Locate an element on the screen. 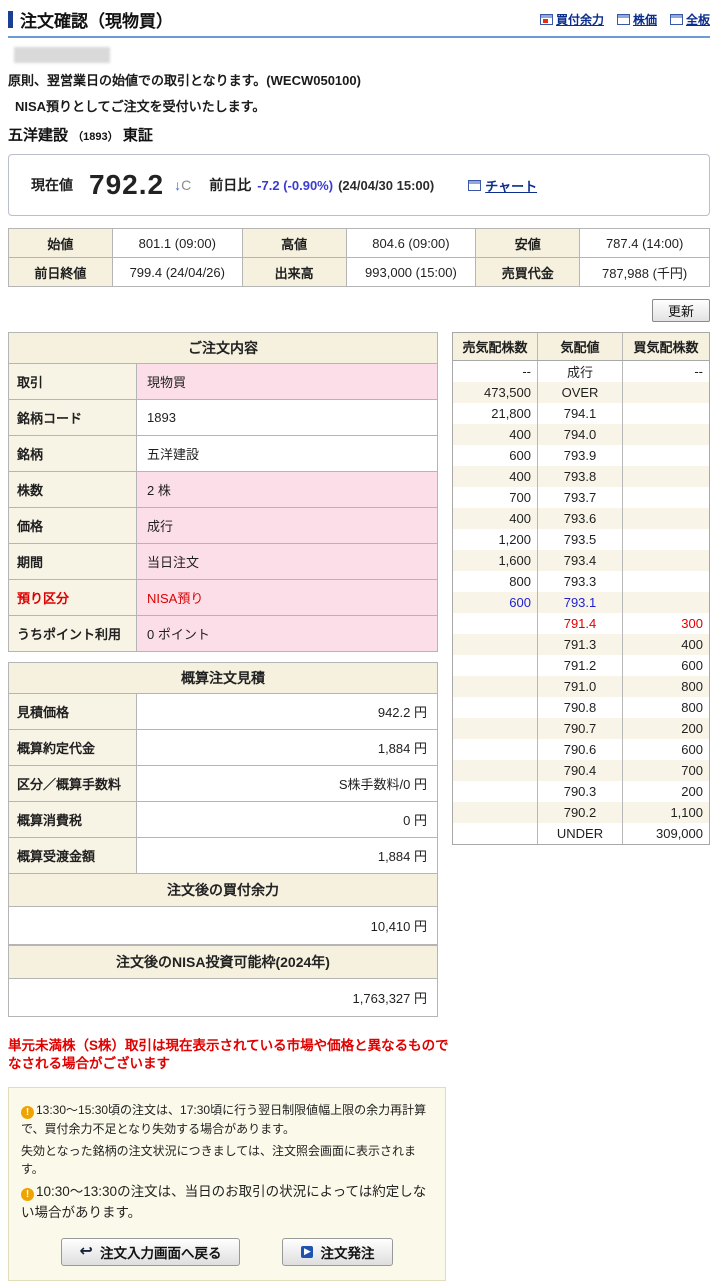  warning-icon: ! is located at coordinates (27, 1194).